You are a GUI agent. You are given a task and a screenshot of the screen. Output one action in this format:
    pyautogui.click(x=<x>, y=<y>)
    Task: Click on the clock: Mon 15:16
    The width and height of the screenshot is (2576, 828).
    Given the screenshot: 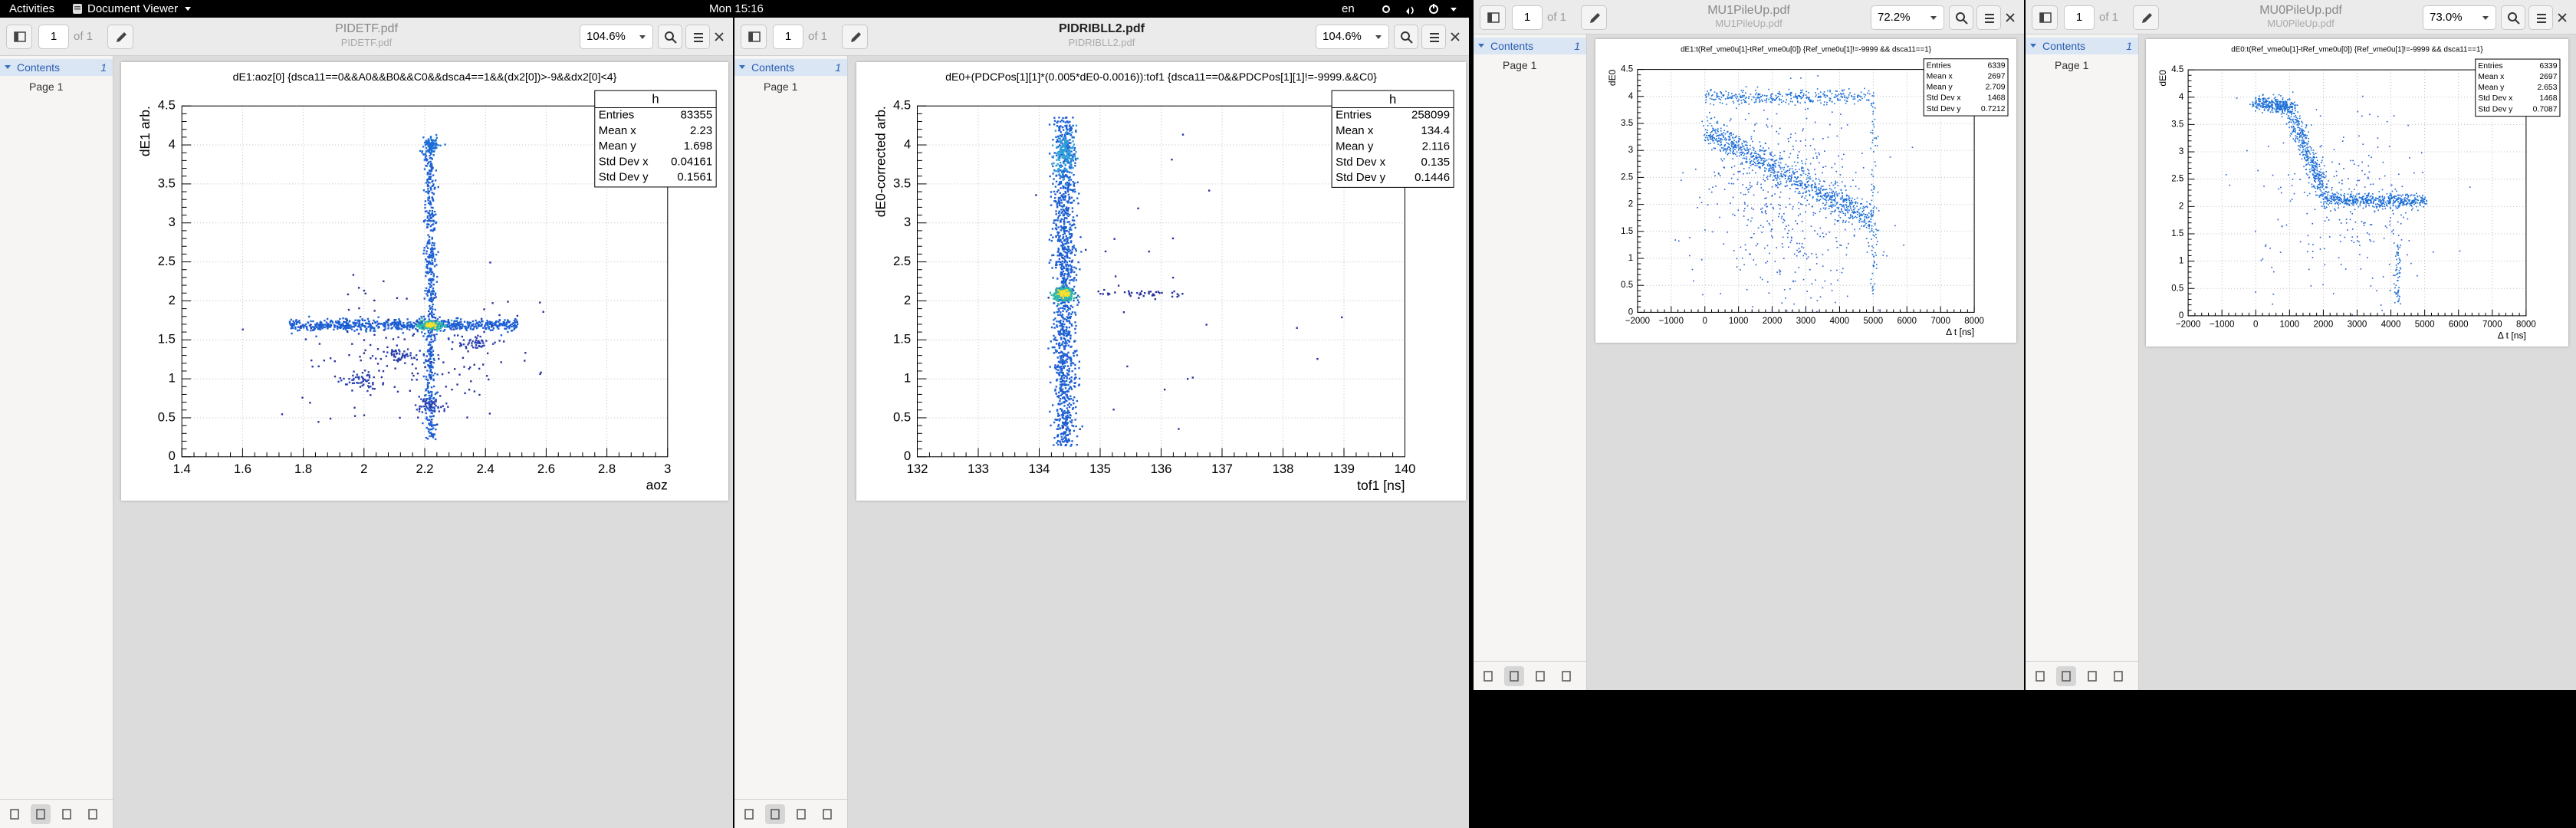 What is the action you would take?
    pyautogui.click(x=737, y=8)
    